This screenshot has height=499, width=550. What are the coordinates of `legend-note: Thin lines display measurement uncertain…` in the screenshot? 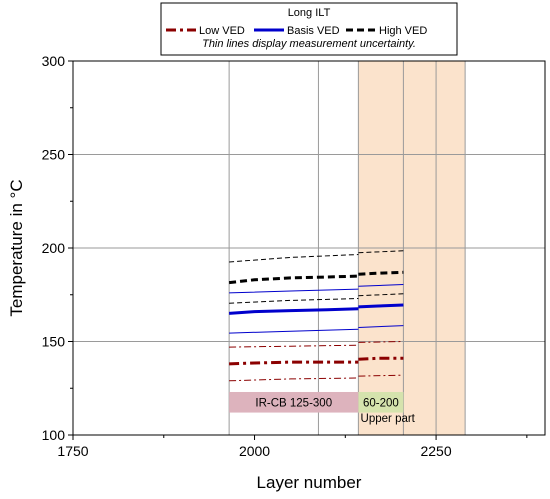 It's located at (309, 44).